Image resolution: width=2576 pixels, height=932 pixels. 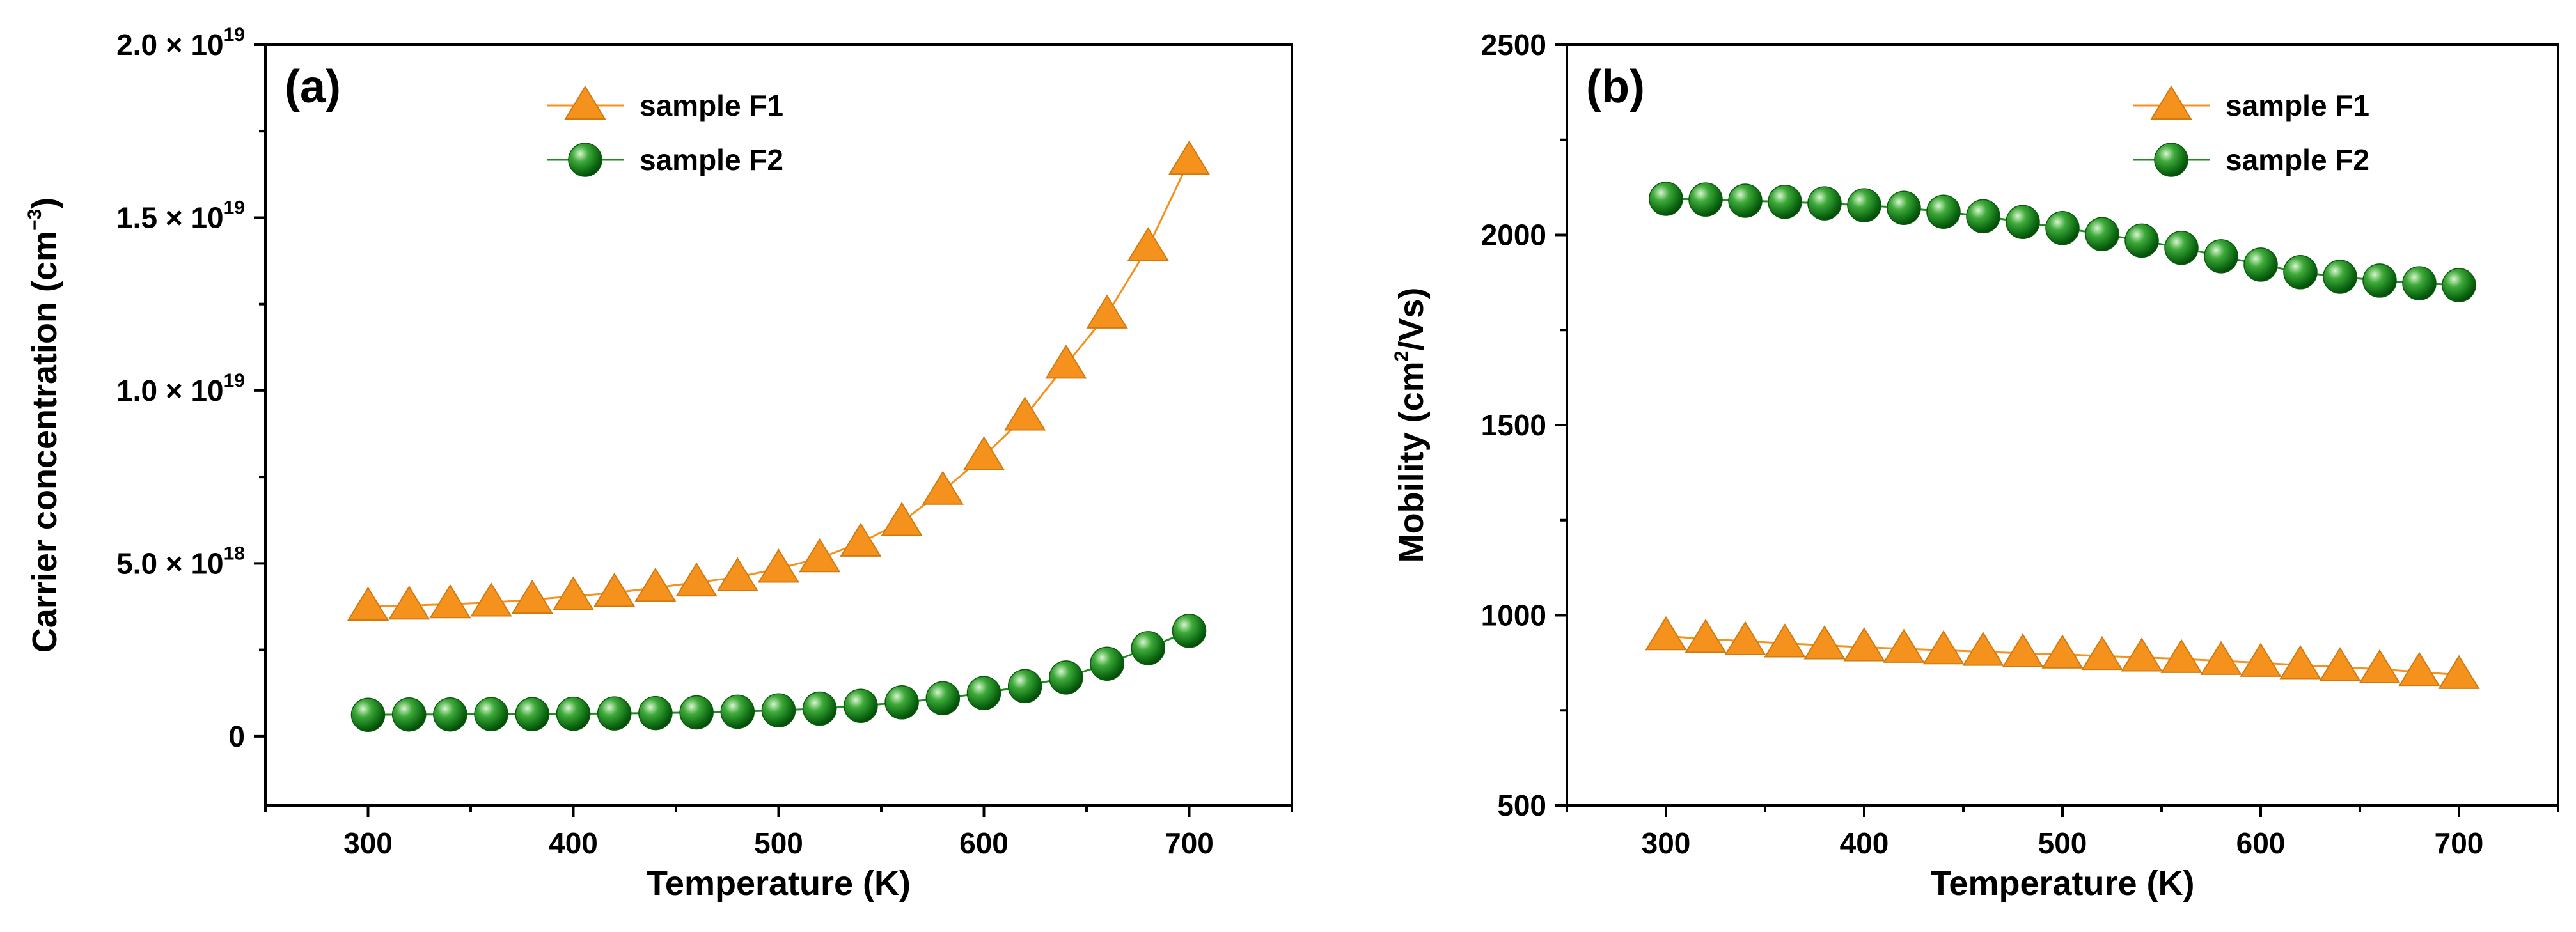 I want to click on y-tick-label: 2000, so click(x=1513, y=236).